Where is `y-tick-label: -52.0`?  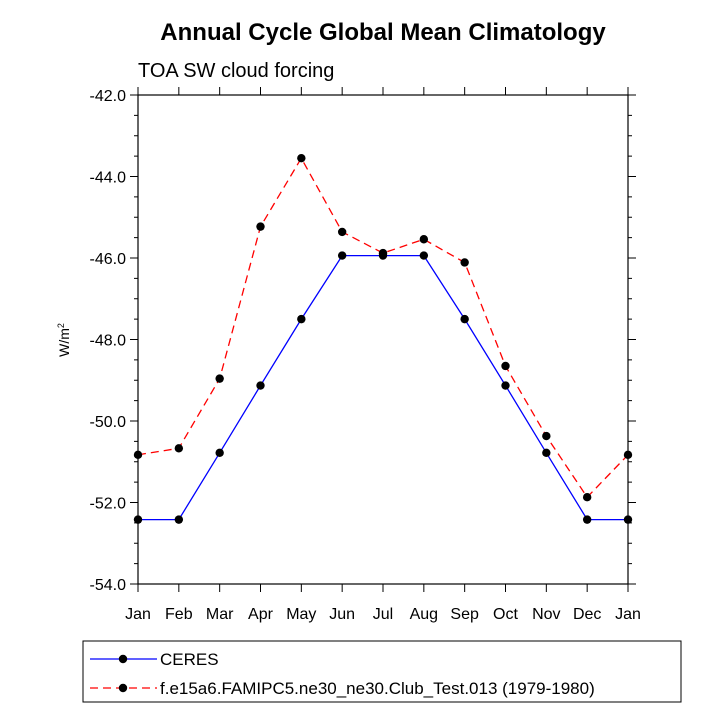
y-tick-label: -52.0 is located at coordinates (108, 504).